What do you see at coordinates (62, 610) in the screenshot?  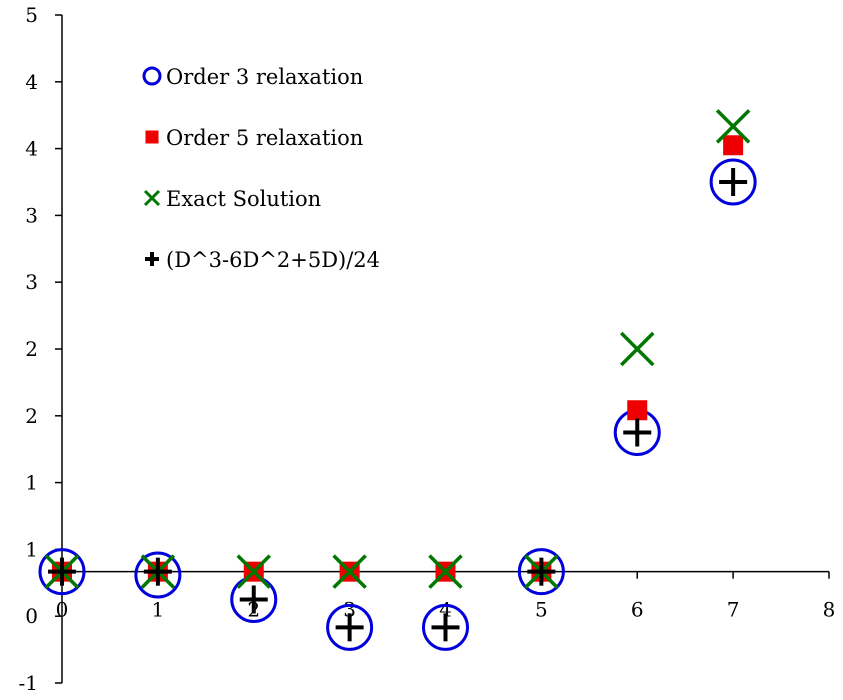 I see `x-tick-label: 0` at bounding box center [62, 610].